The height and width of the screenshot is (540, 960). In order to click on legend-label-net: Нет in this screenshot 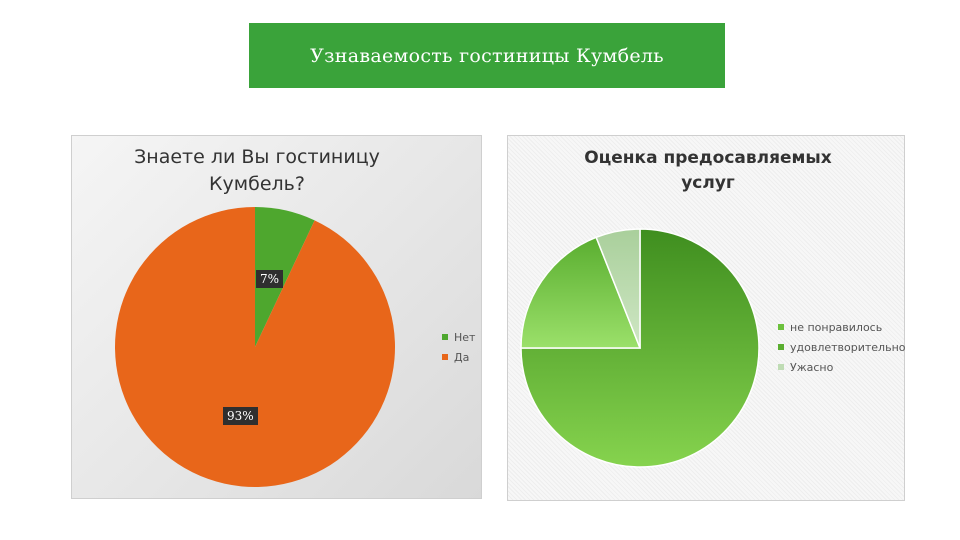, I will do `click(465, 337)`.